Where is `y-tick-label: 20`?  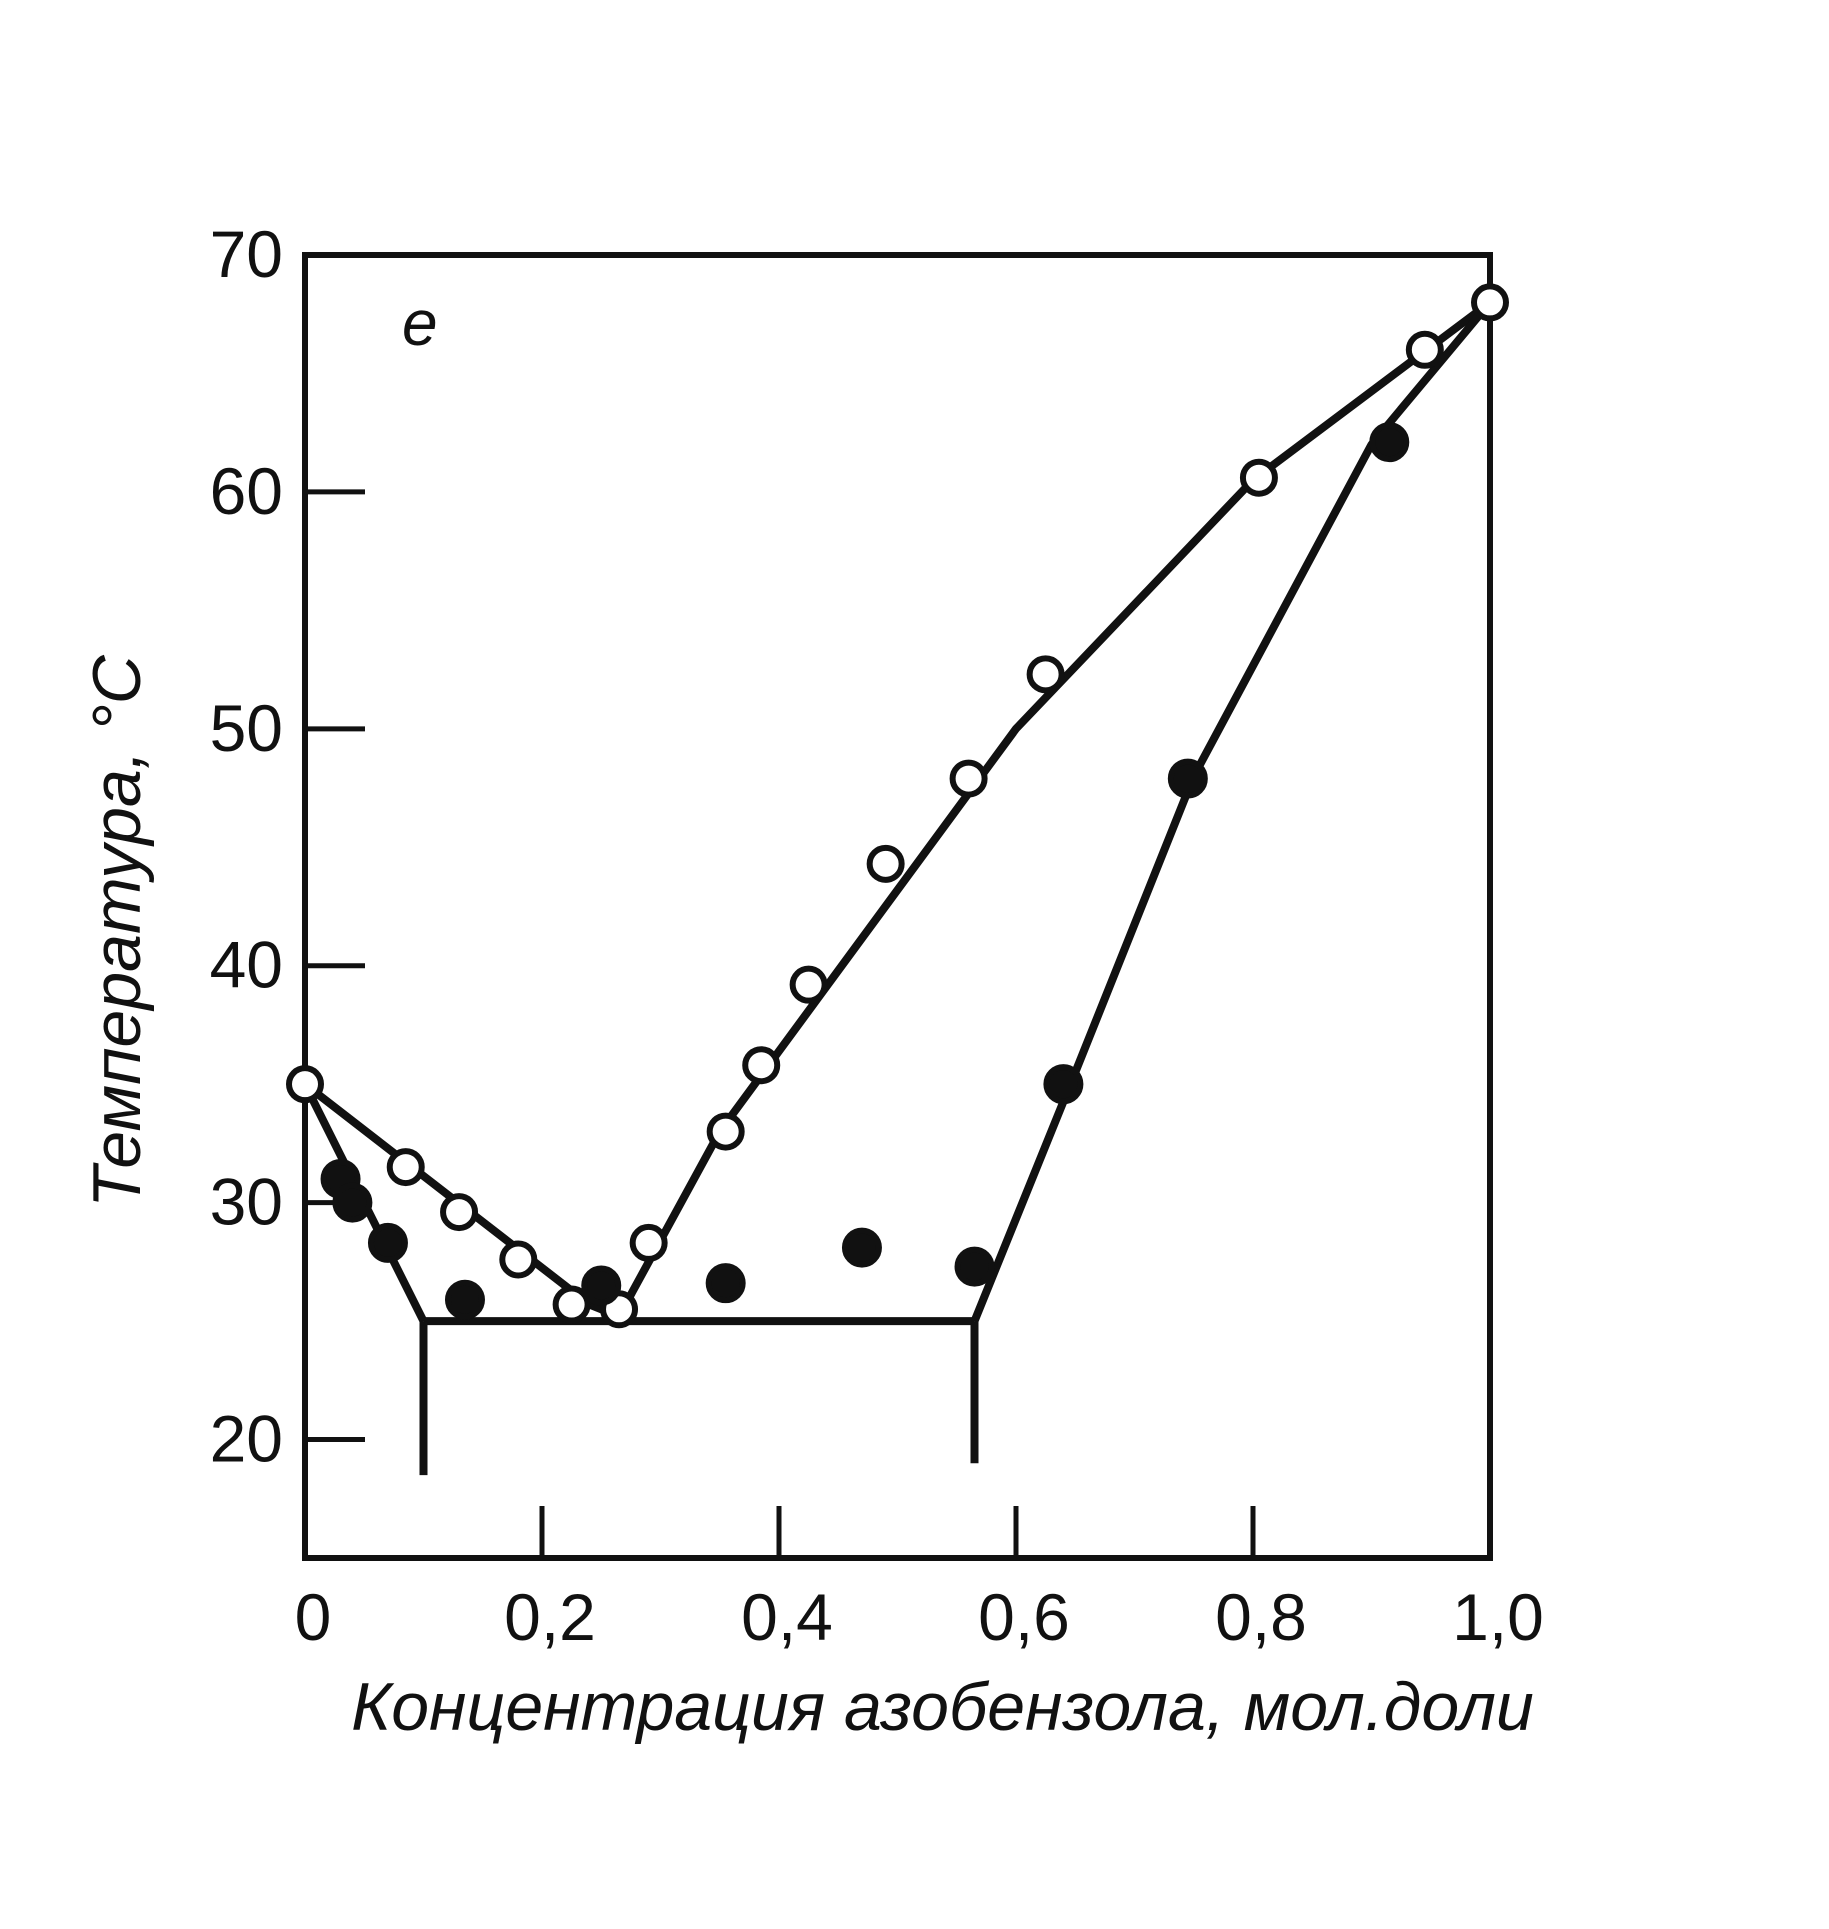 y-tick-label: 20 is located at coordinates (246, 1439).